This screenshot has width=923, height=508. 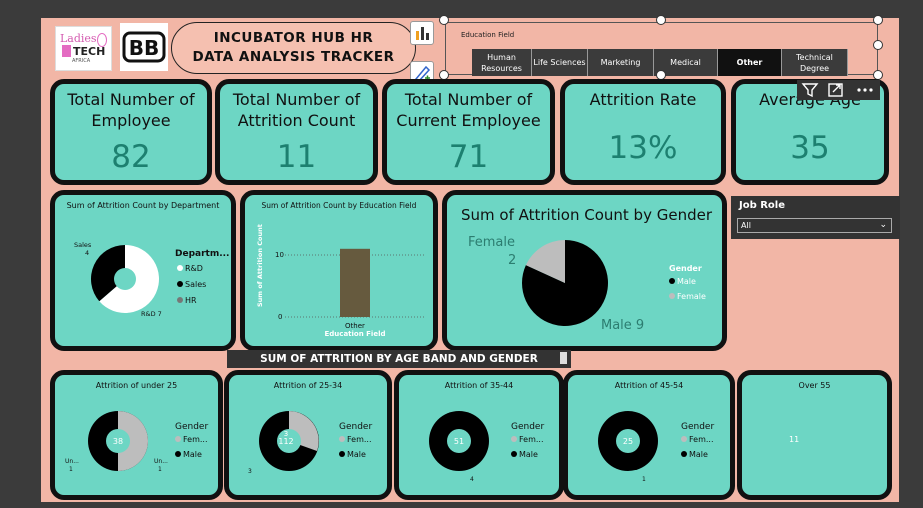 What do you see at coordinates (810, 148) in the screenshot?
I see `kpi-value: 35` at bounding box center [810, 148].